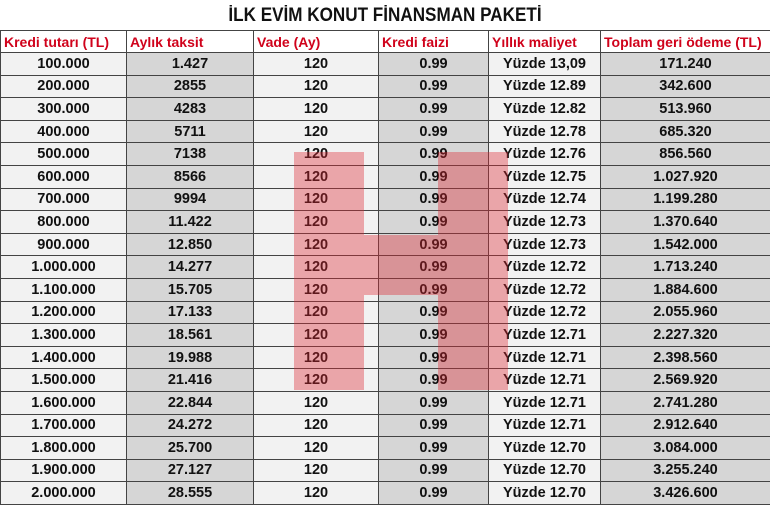 Image resolution: width=770 pixels, height=505 pixels. Describe the element at coordinates (190, 199) in the screenshot. I see `table-cell: 9994` at that location.